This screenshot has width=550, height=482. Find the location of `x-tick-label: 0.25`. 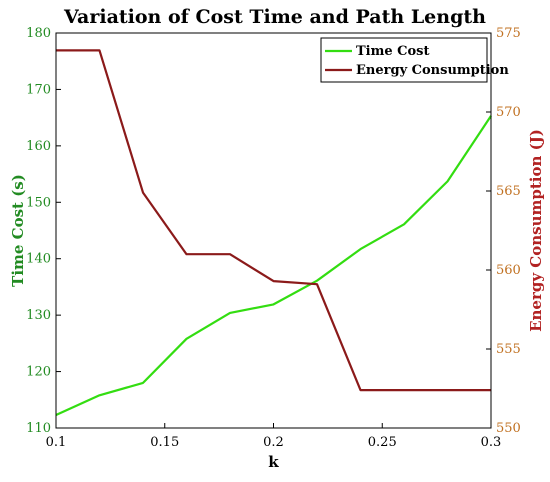

x-tick-label: 0.25 is located at coordinates (382, 442).